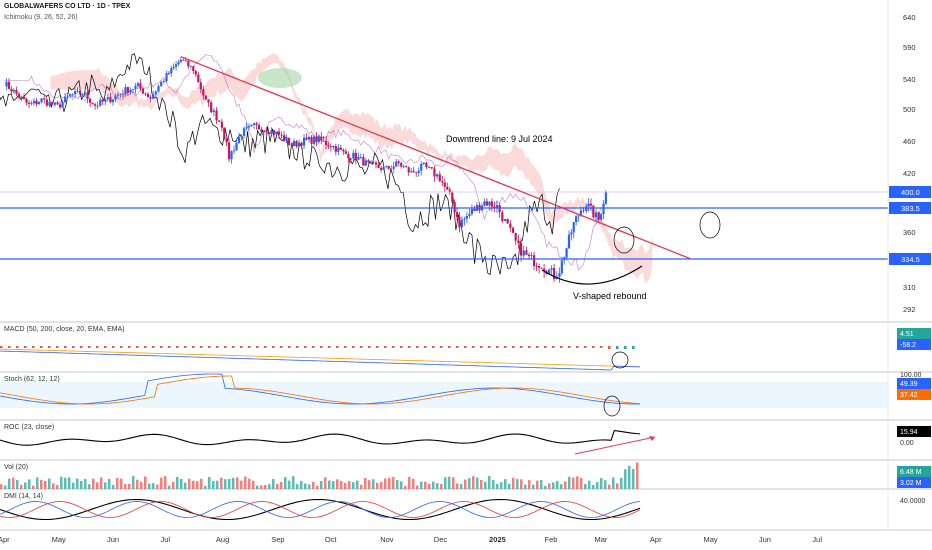  I want to click on roc-line, so click(320, 437).